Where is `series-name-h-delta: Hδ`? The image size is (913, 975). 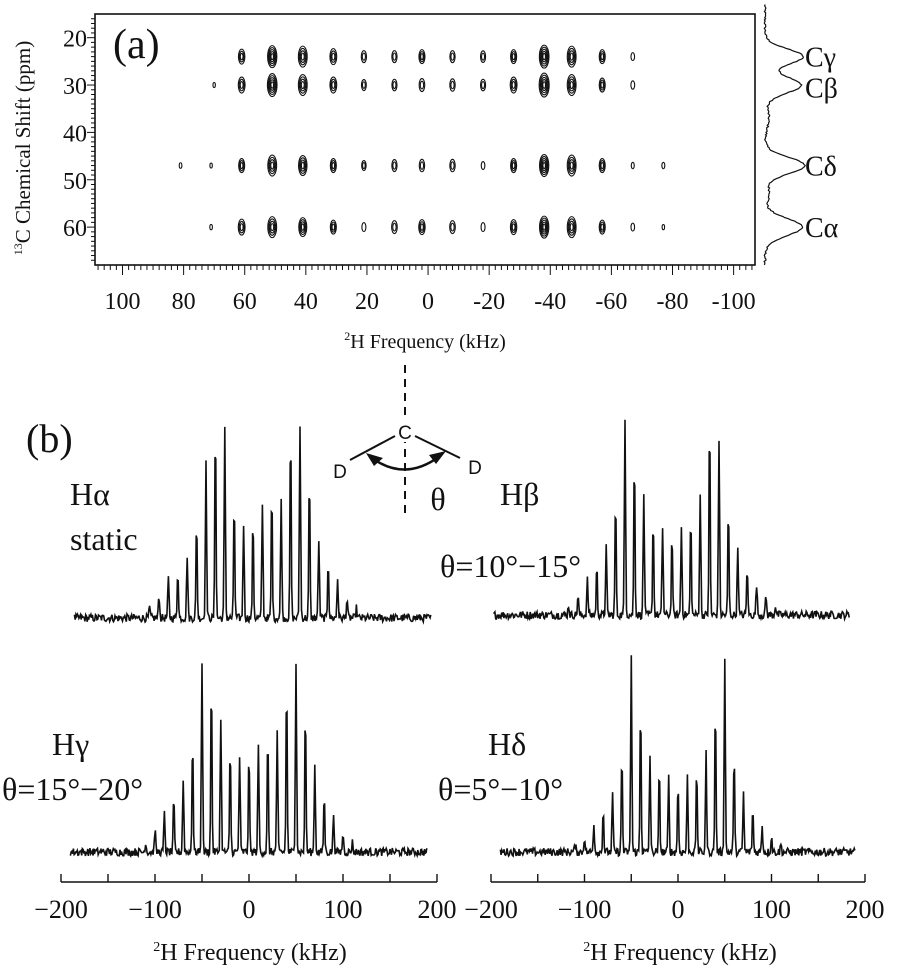
series-name-h-delta: Hδ is located at coordinates (507, 744).